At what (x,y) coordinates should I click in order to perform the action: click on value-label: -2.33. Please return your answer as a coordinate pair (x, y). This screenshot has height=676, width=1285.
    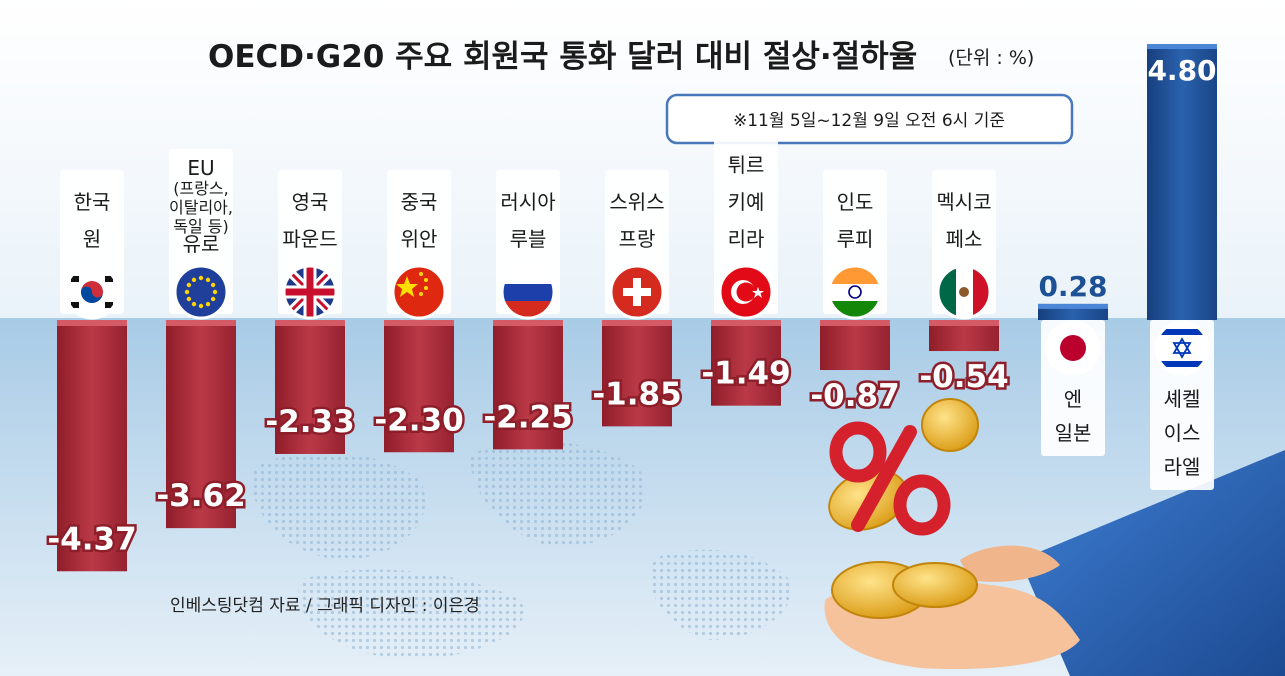
    Looking at the image, I should click on (309, 422).